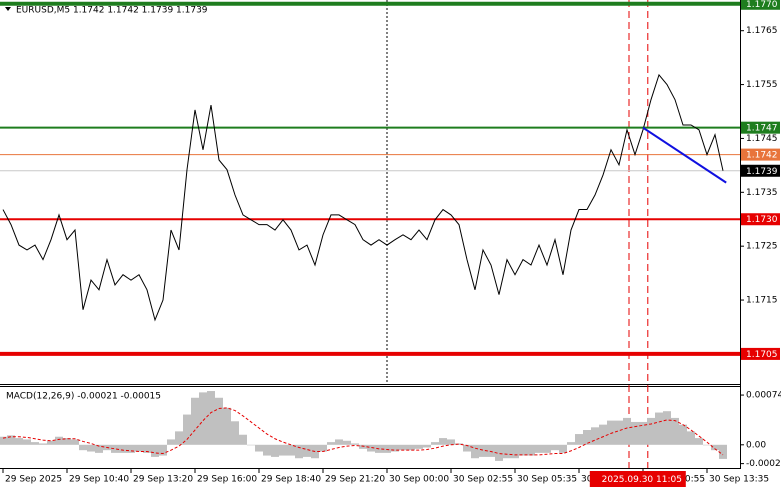 The height and width of the screenshot is (489, 781). Describe the element at coordinates (763, 464) in the screenshot. I see `y-tick-label: -0.00028` at that location.